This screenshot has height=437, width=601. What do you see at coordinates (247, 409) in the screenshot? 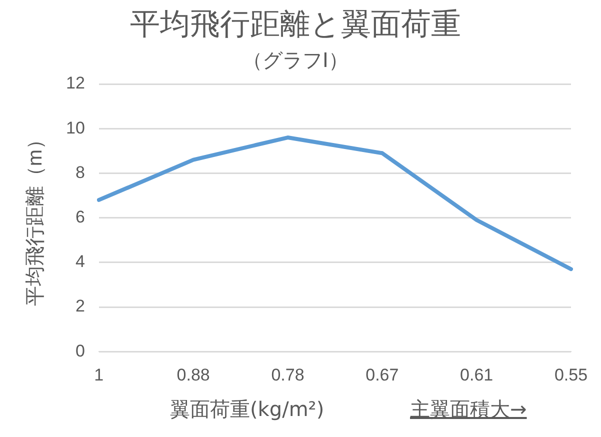
I see `x-axis-title: 翼面荷重(kg/m²)` at bounding box center [247, 409].